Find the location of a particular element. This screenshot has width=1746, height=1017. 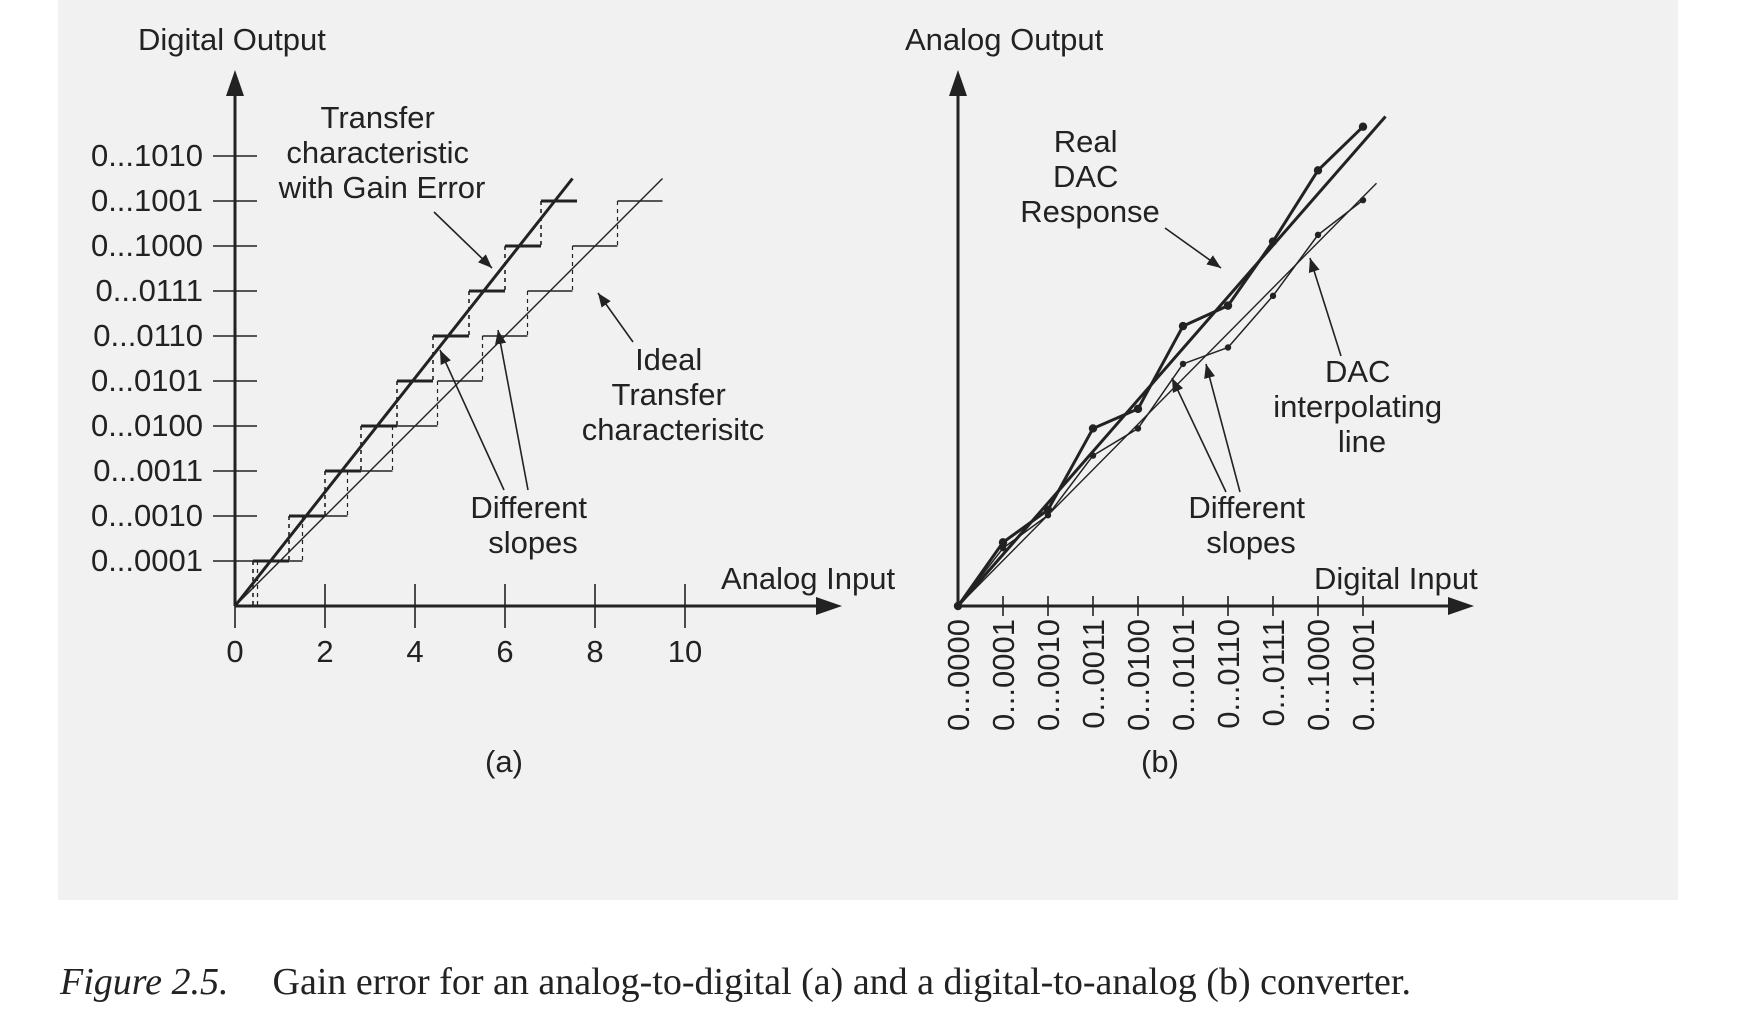

x-tick-label: 0...0001 is located at coordinates (1003, 675).